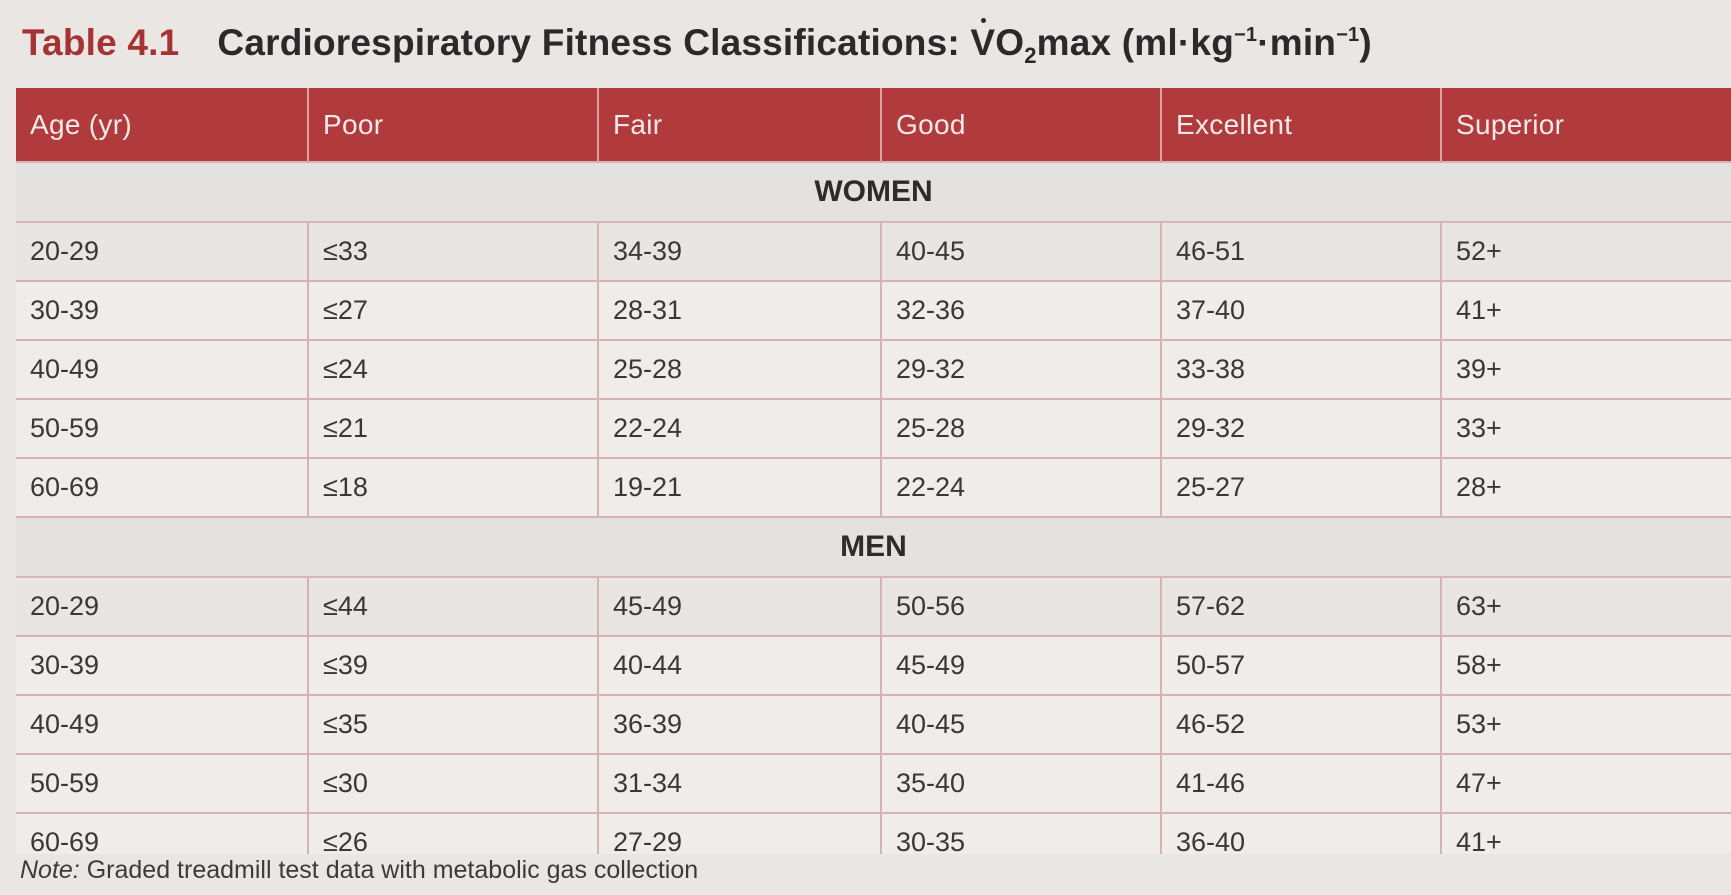 This screenshot has height=895, width=1731. Describe the element at coordinates (1301, 725) in the screenshot. I see `table-cell: 46-52` at that location.